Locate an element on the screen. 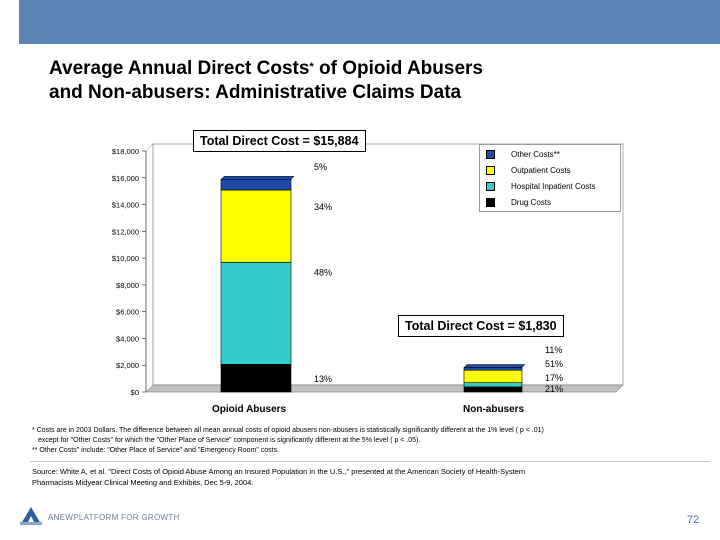 The height and width of the screenshot is (540, 720). header-band is located at coordinates (369, 22).